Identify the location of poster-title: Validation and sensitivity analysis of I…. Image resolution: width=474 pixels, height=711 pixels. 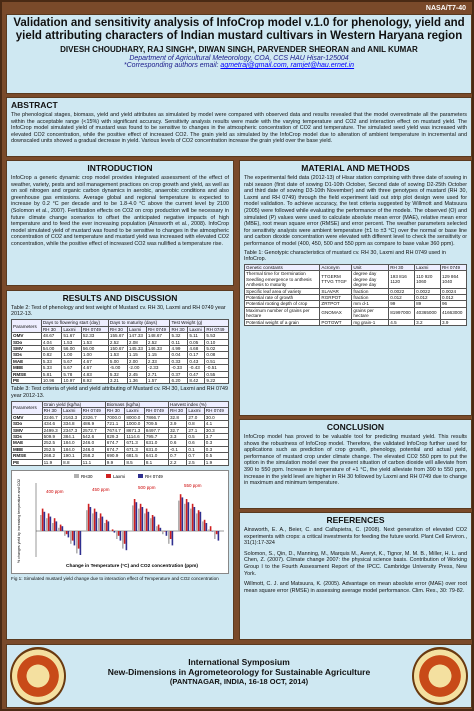
(239, 29).